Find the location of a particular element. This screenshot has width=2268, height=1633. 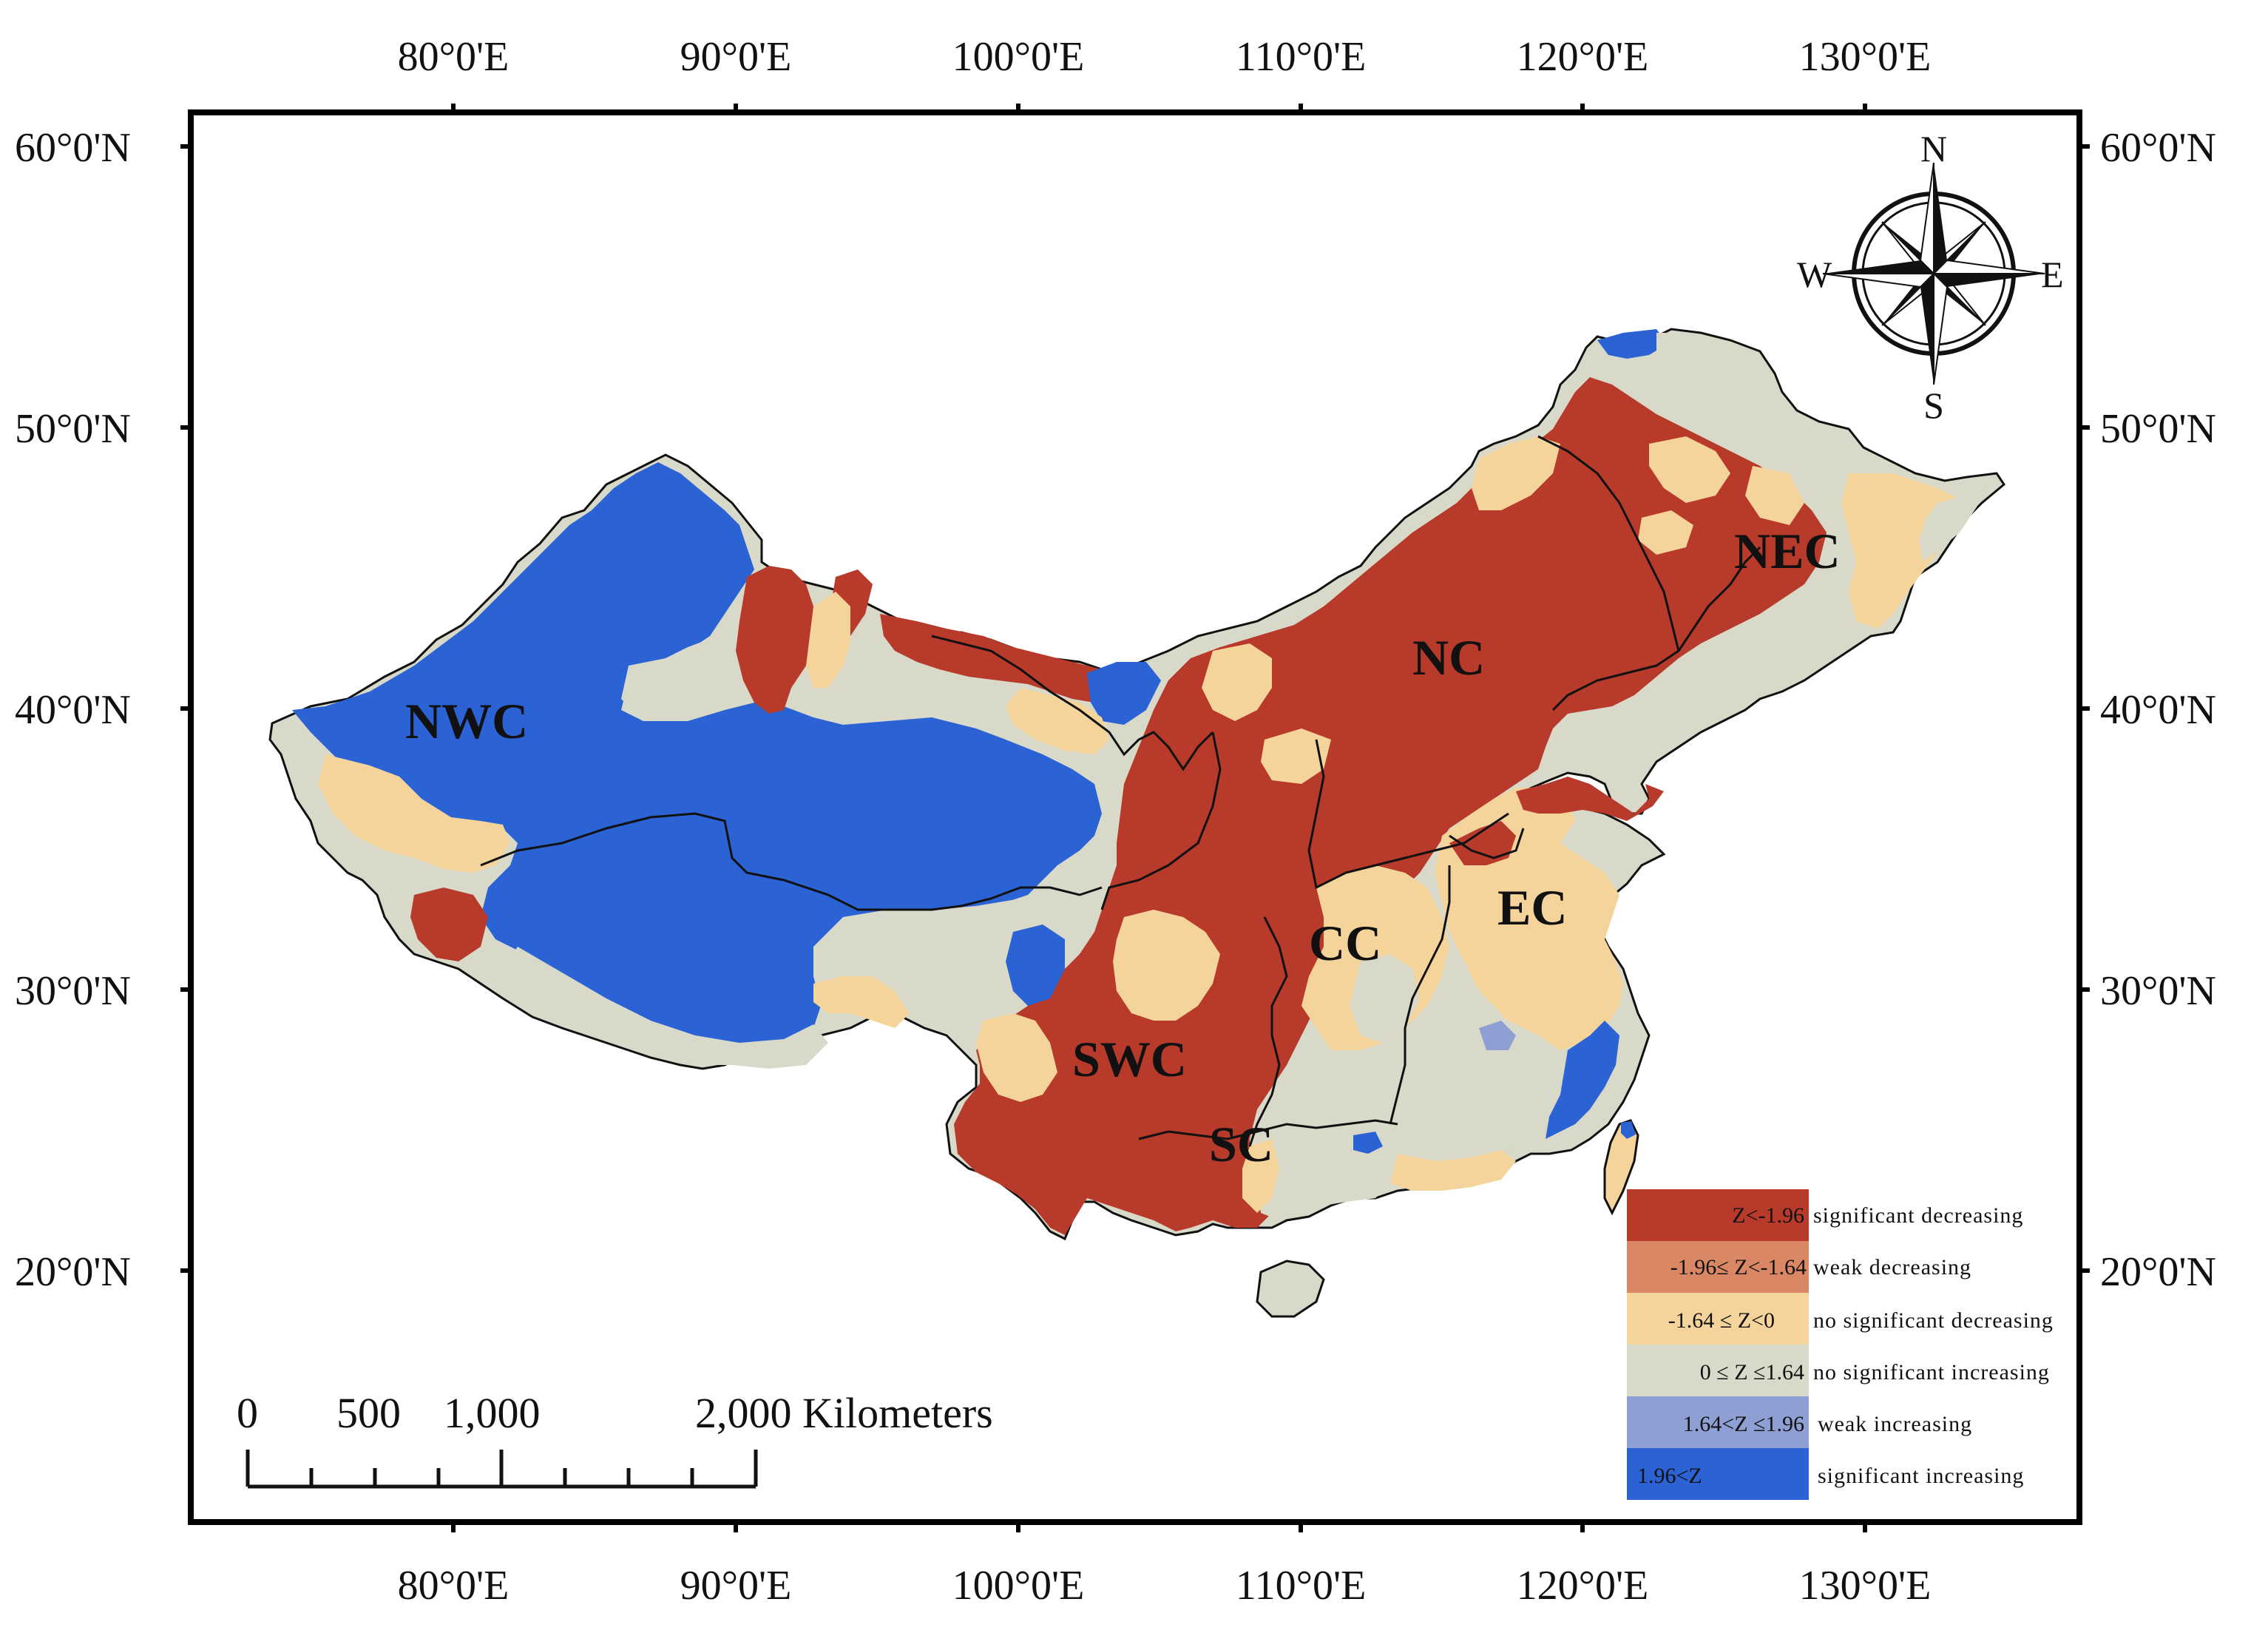

zone-sig-dec-shandong is located at coordinates (1590, 799).